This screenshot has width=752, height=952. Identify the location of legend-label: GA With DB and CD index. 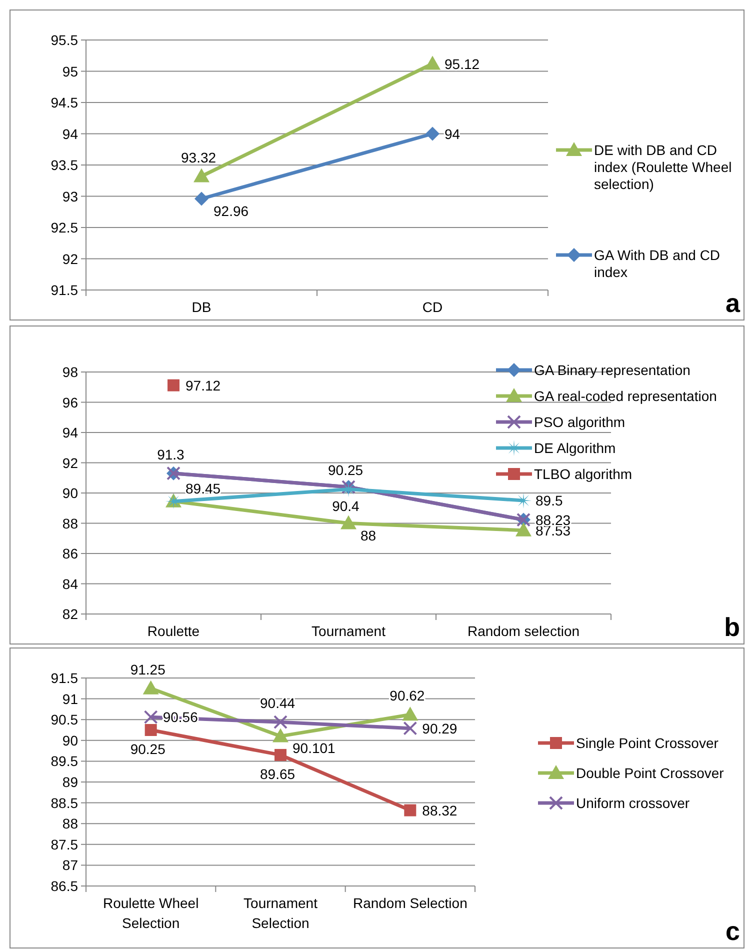
(657, 263).